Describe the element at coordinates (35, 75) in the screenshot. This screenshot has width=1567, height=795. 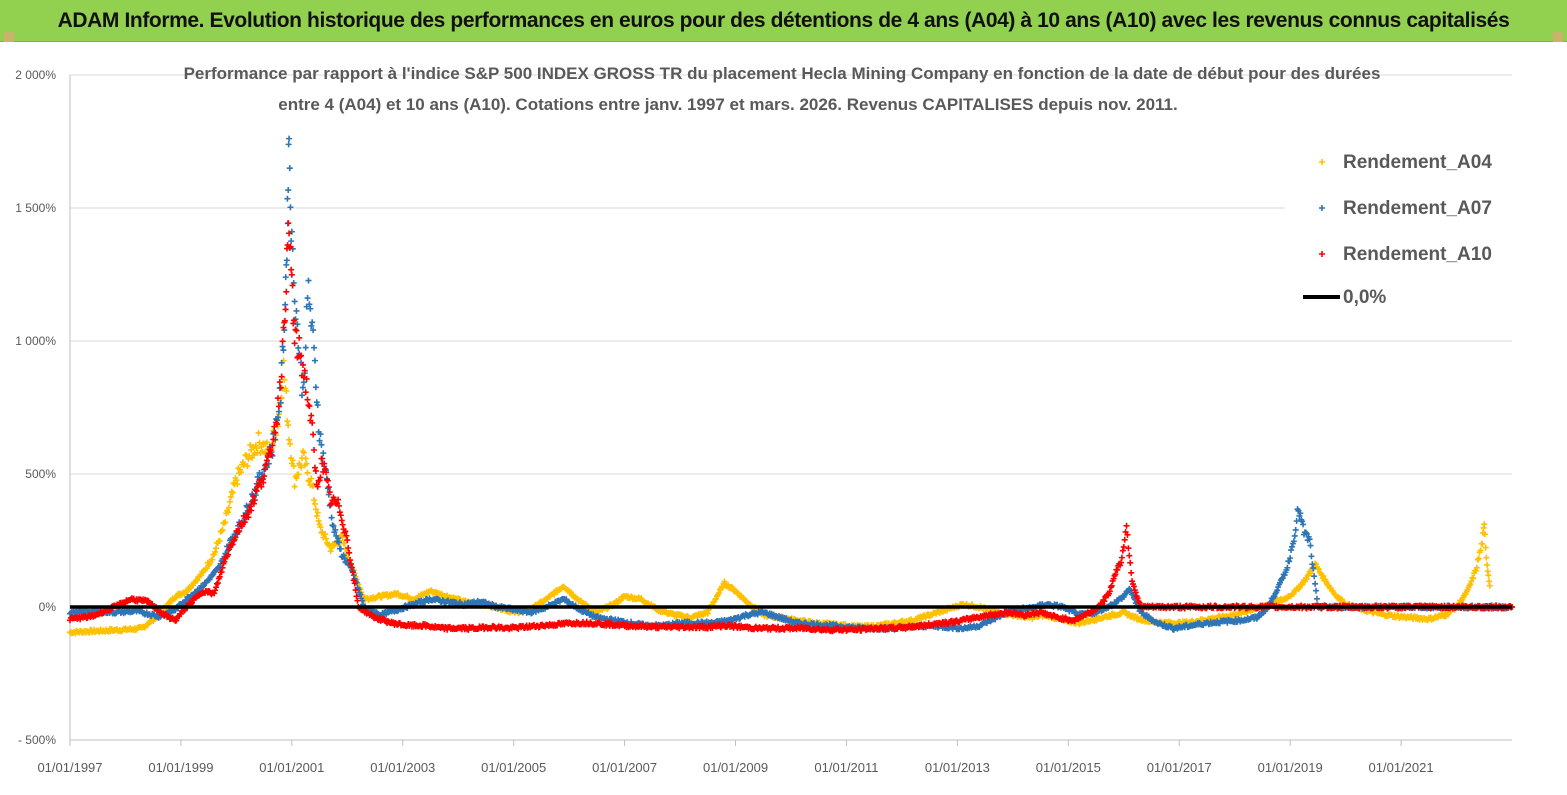
I see `y-tick-label: 2 000%` at that location.